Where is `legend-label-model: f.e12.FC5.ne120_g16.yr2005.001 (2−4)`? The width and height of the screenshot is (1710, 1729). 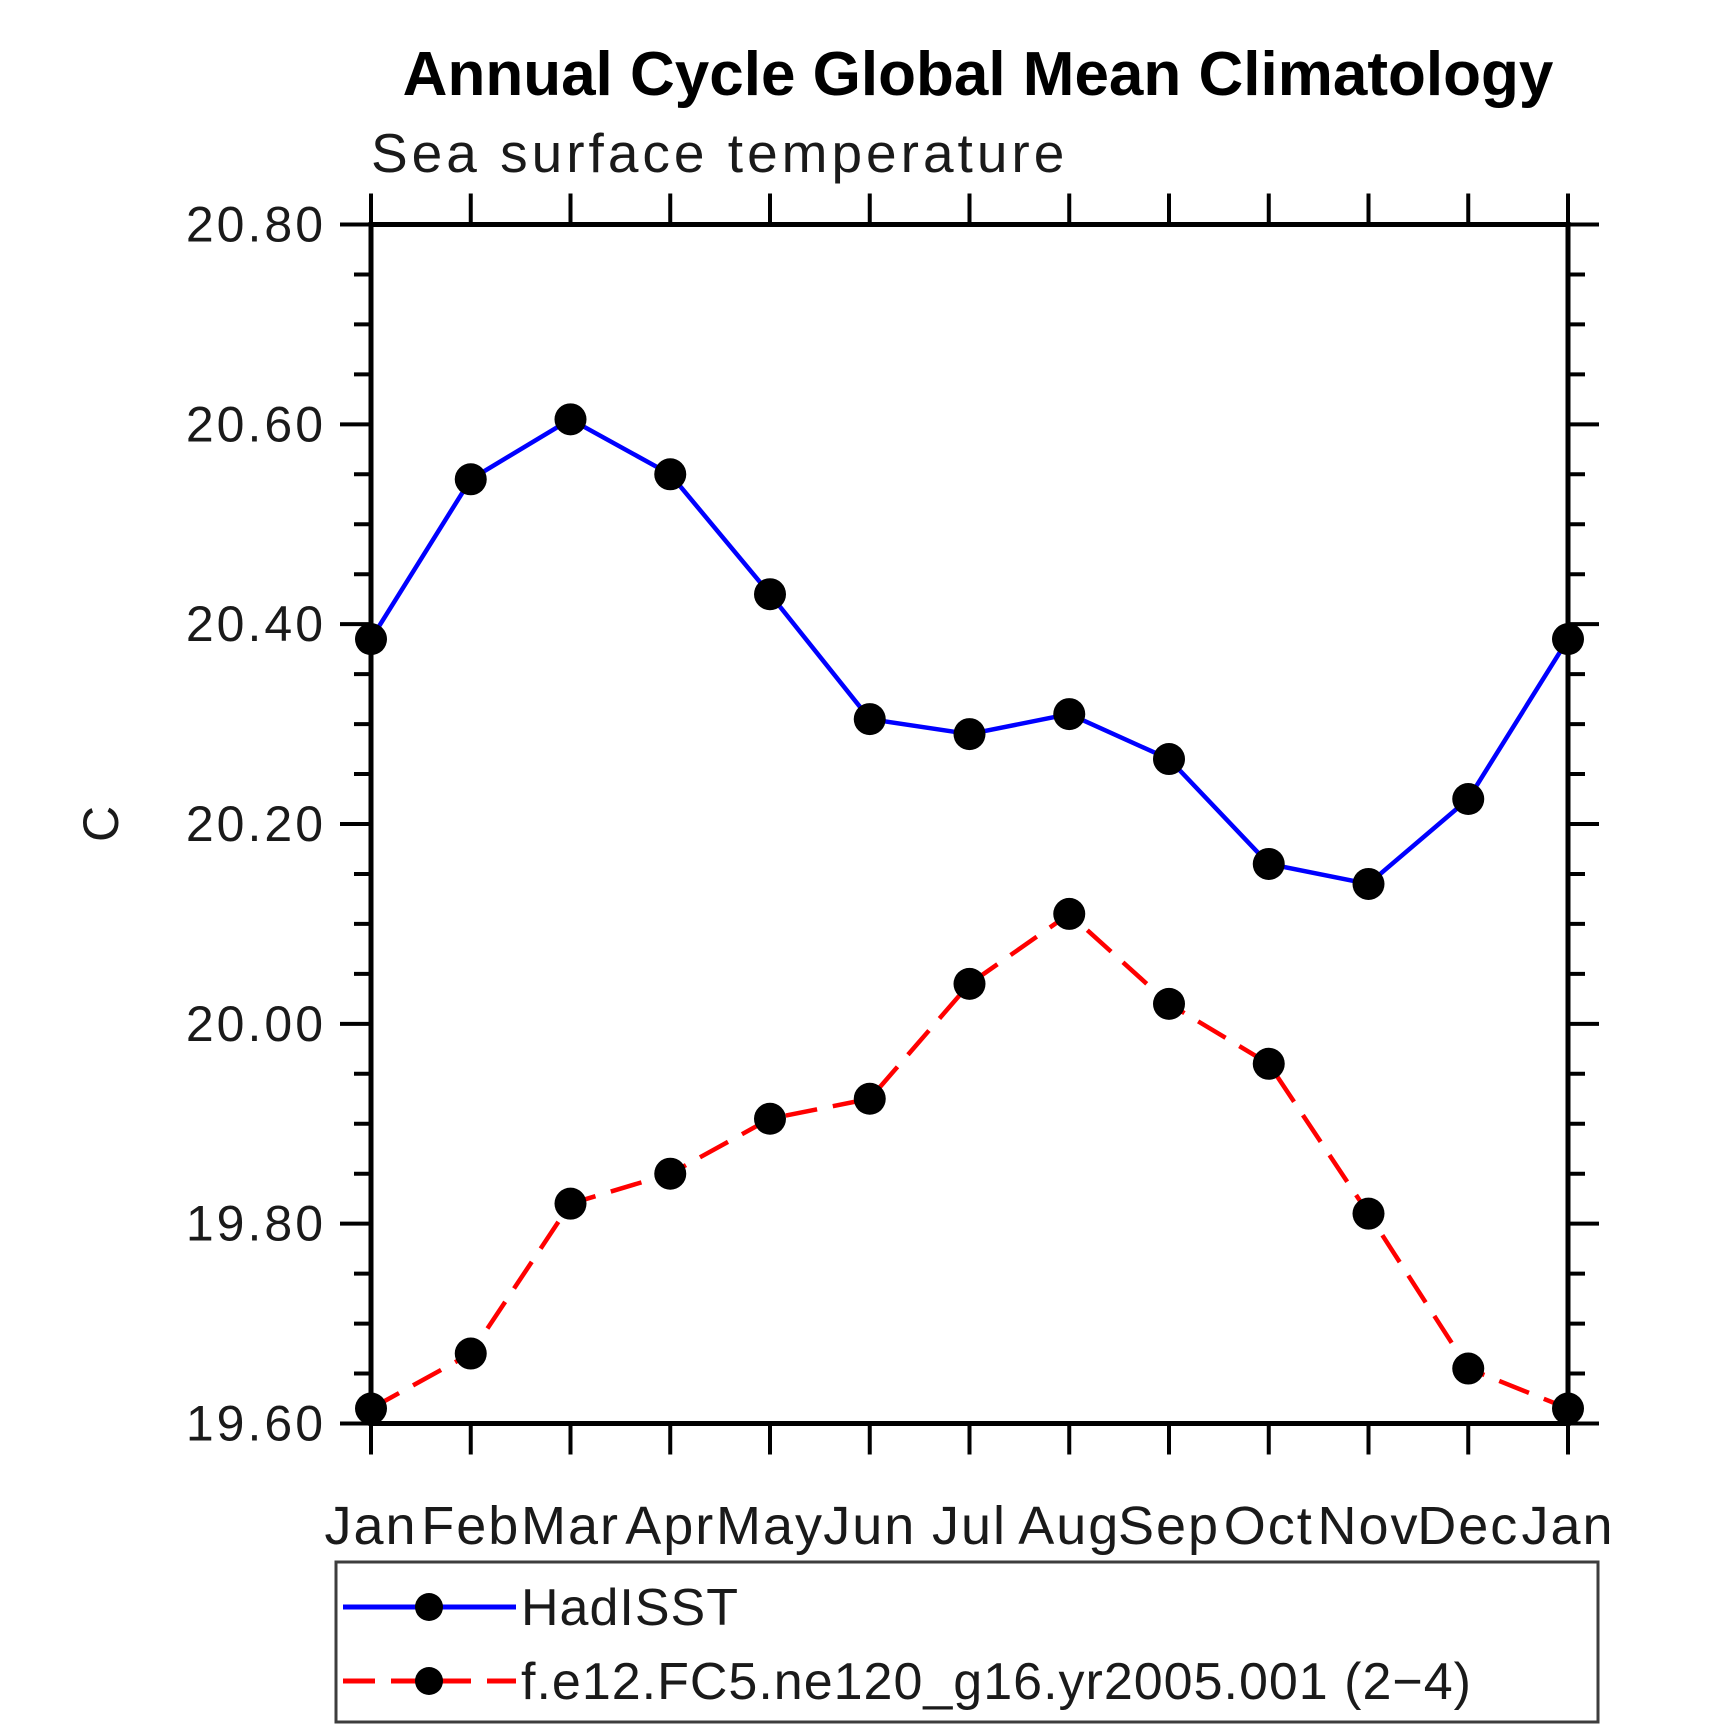 legend-label-model: f.e12.FC5.ne120_g16.yr2005.001 (2−4) is located at coordinates (996, 1682).